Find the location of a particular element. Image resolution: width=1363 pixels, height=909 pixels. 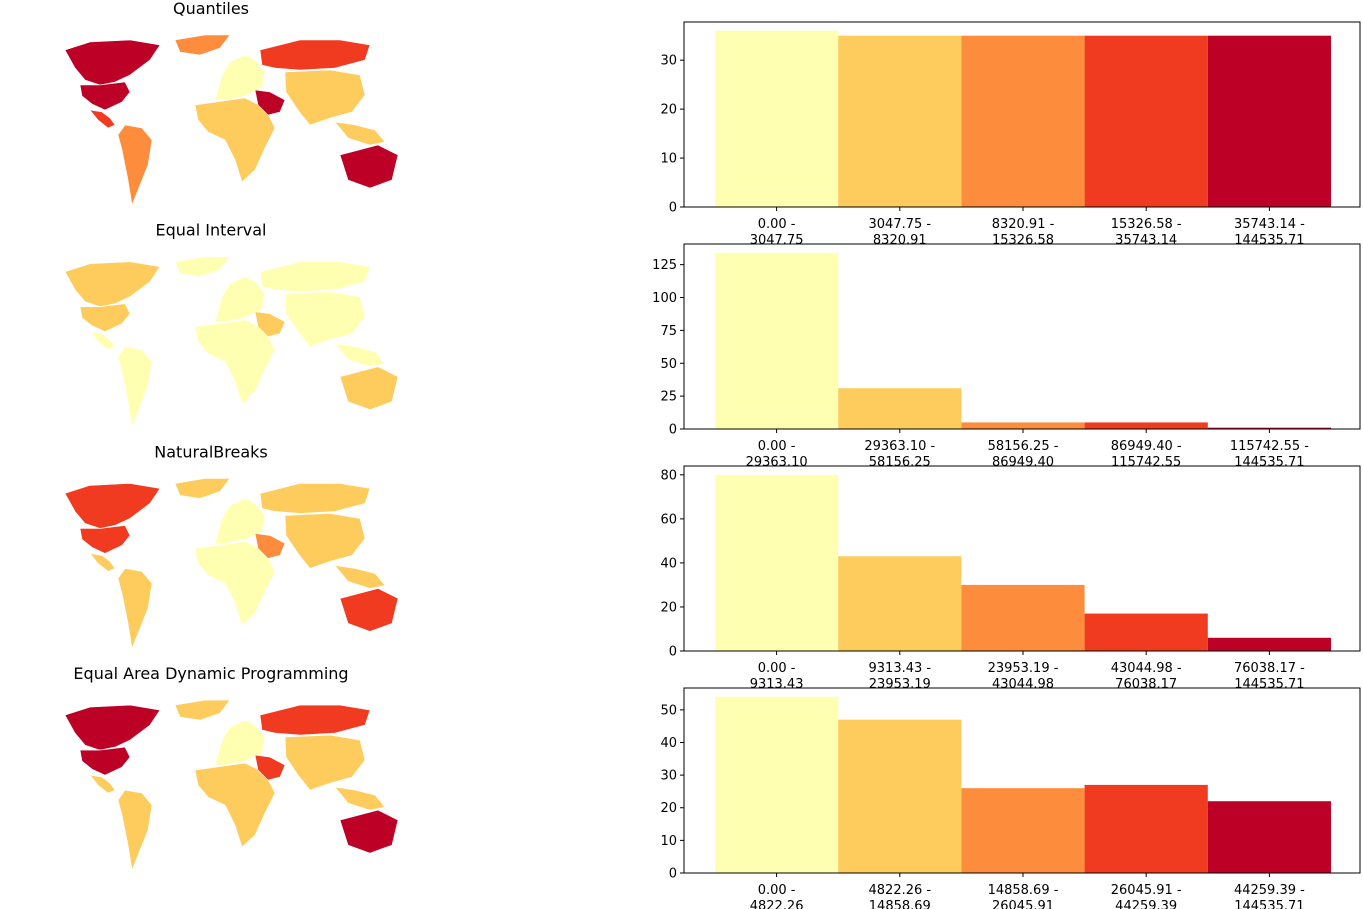

x-tick-label: 0.00 -29363.10 is located at coordinates (777, 454).